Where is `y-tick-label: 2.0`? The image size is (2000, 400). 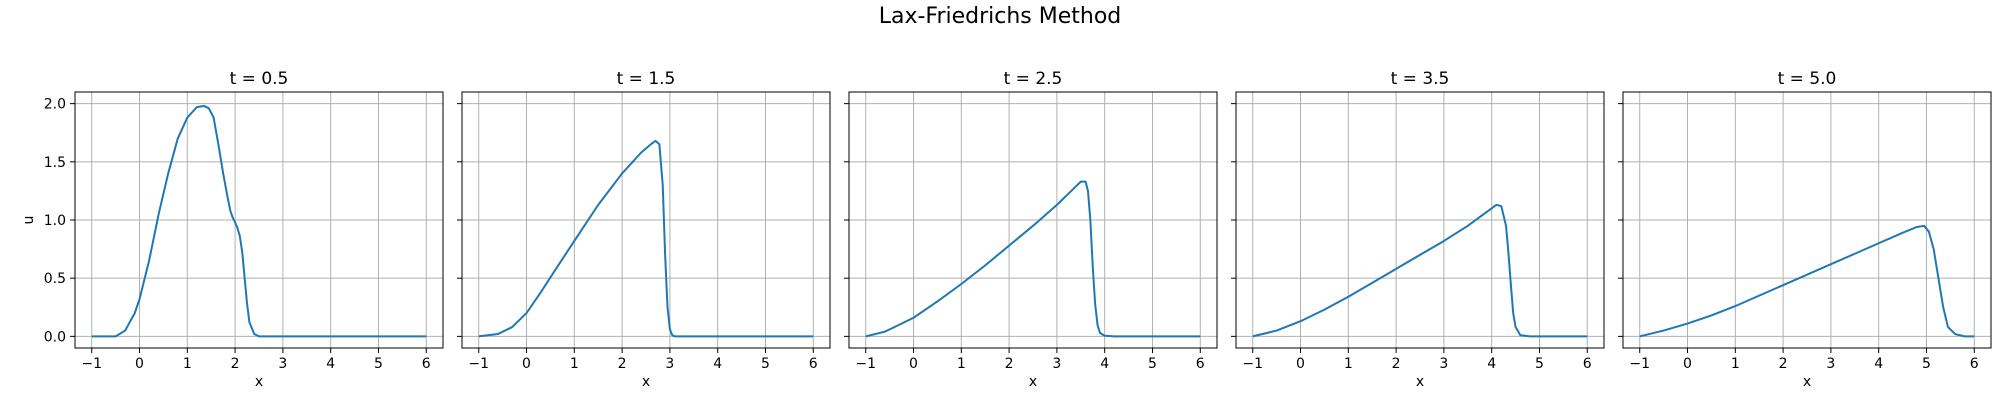
y-tick-label: 2.0 is located at coordinates (55, 105).